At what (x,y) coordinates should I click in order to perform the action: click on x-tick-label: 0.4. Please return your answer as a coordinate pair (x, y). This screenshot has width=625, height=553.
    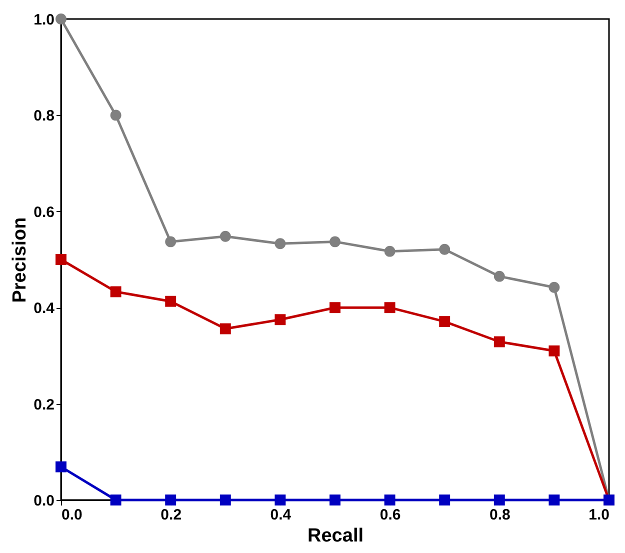
    Looking at the image, I should click on (281, 515).